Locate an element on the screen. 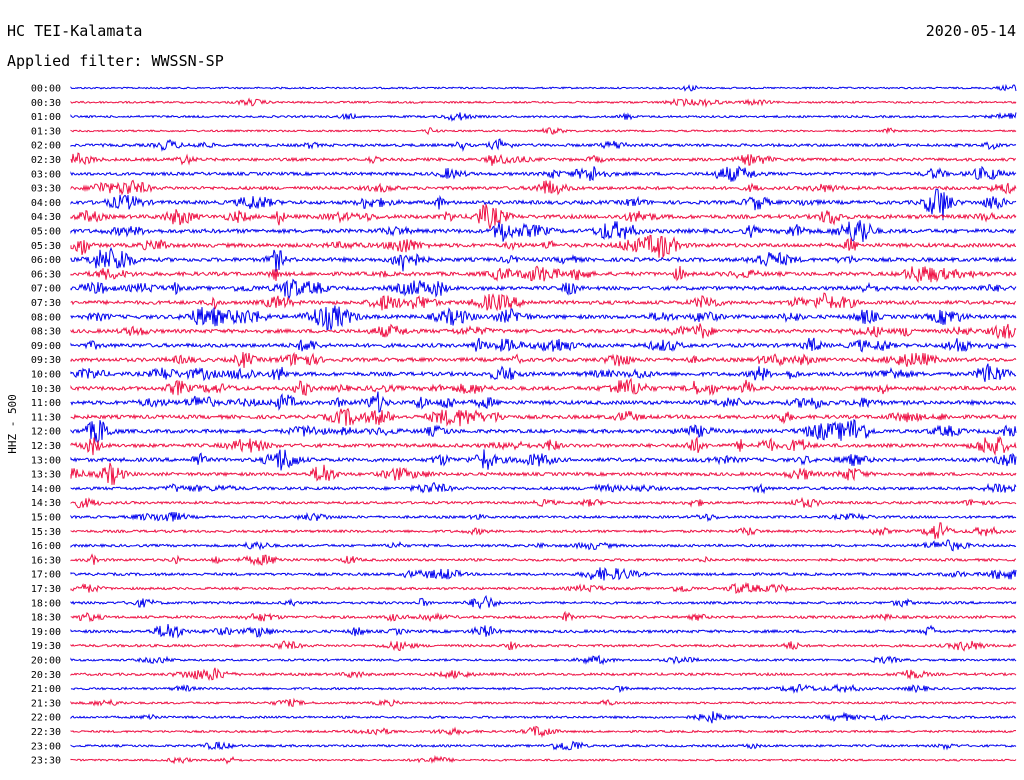  tick-label: 18:30 is located at coordinates (46, 618).